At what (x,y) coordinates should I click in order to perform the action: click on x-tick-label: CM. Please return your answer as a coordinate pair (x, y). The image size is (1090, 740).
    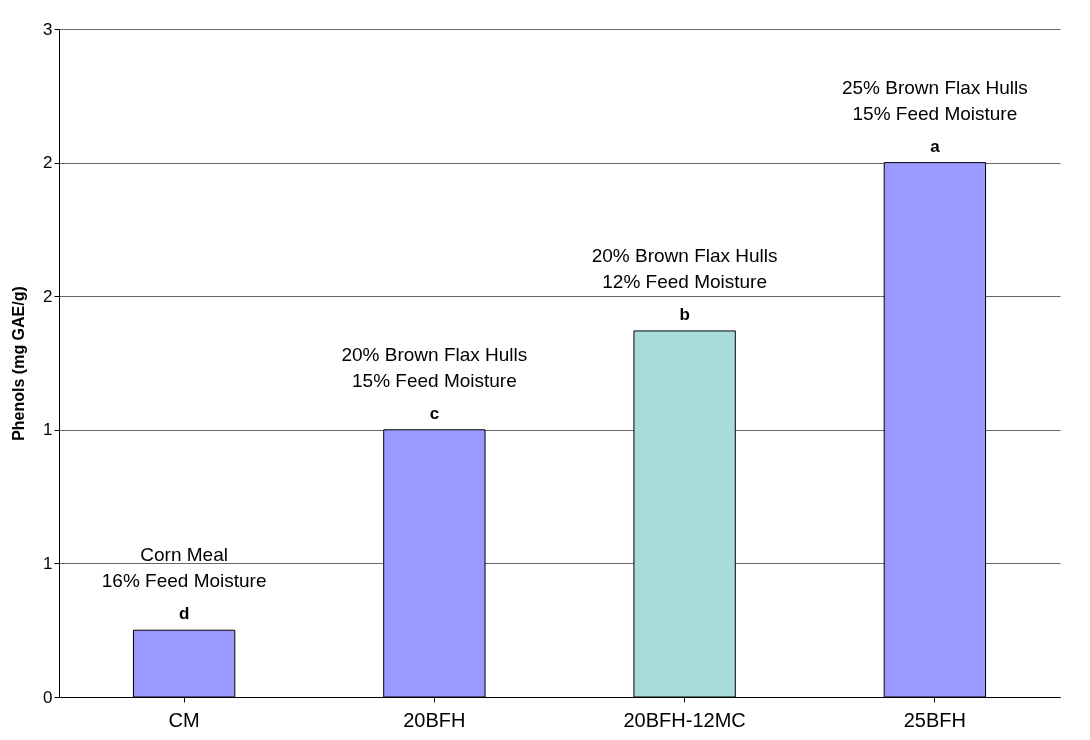
    Looking at the image, I should click on (184, 719).